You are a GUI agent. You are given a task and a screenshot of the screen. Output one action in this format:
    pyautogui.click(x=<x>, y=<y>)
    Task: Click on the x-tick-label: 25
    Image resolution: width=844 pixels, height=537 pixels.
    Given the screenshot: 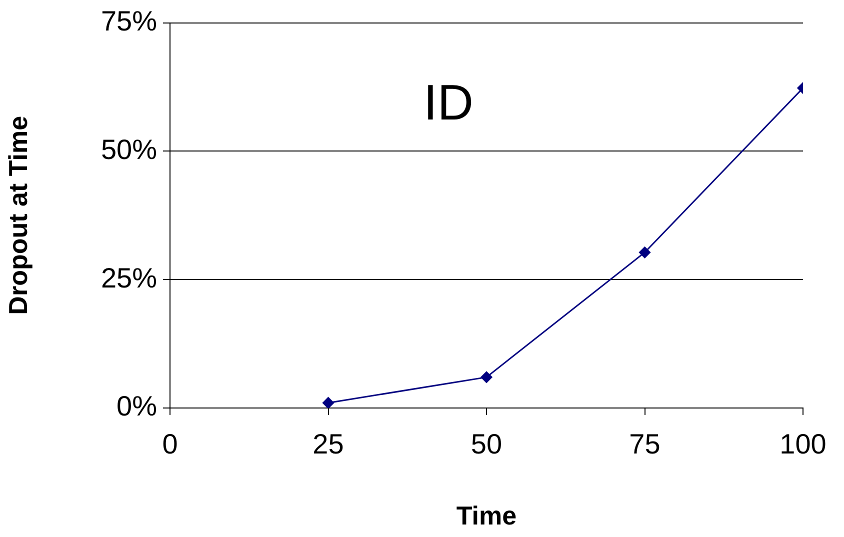 What is the action you would take?
    pyautogui.click(x=328, y=444)
    